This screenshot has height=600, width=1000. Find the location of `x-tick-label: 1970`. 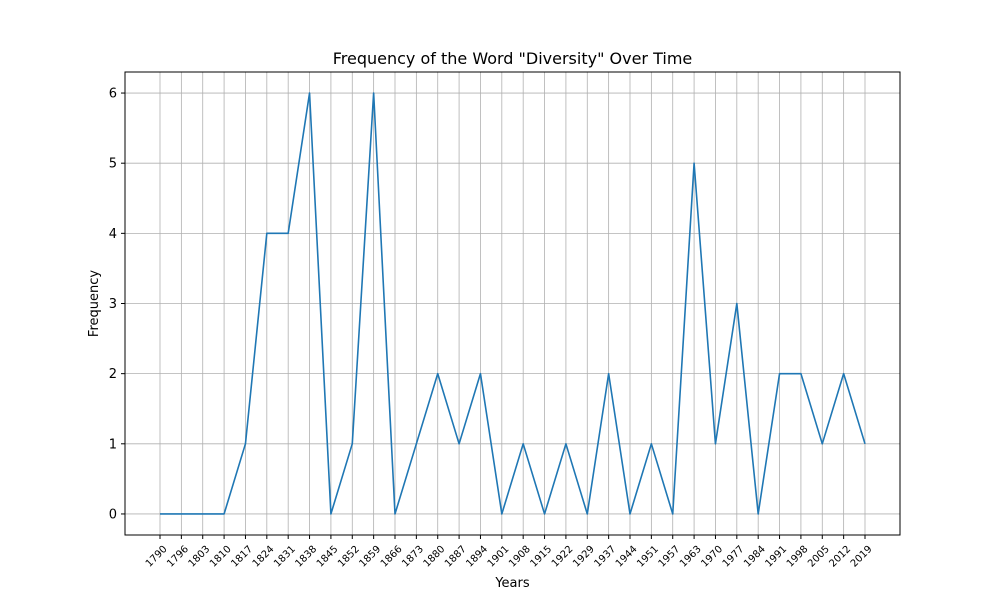

x-tick-label: 1970 is located at coordinates (712, 557).